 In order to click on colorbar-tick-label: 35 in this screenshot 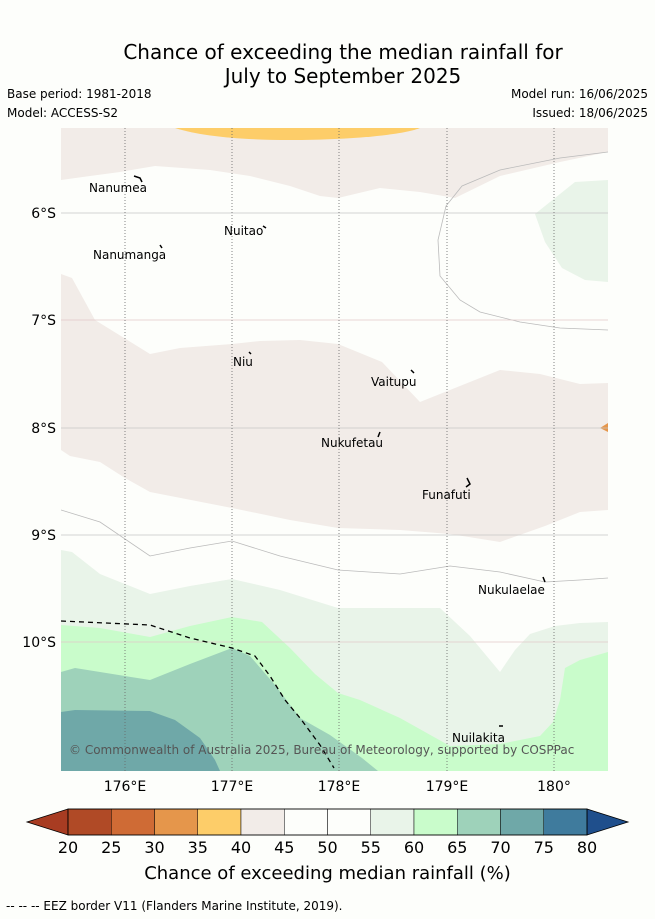, I will do `click(198, 847)`.